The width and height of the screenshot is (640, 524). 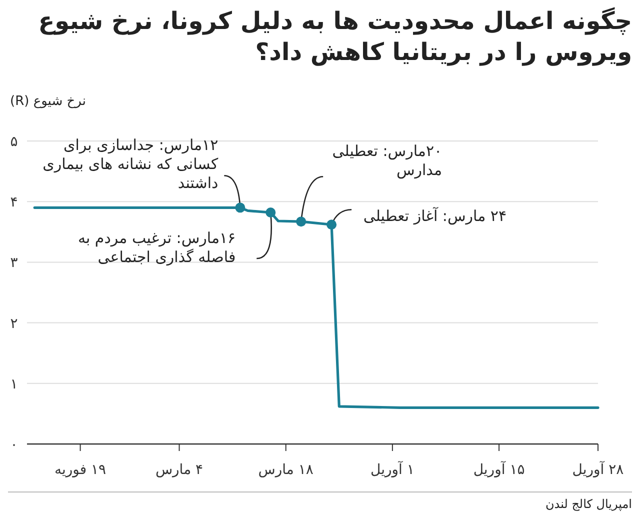 I want to click on y-tick-label: ۴, so click(x=14, y=202).